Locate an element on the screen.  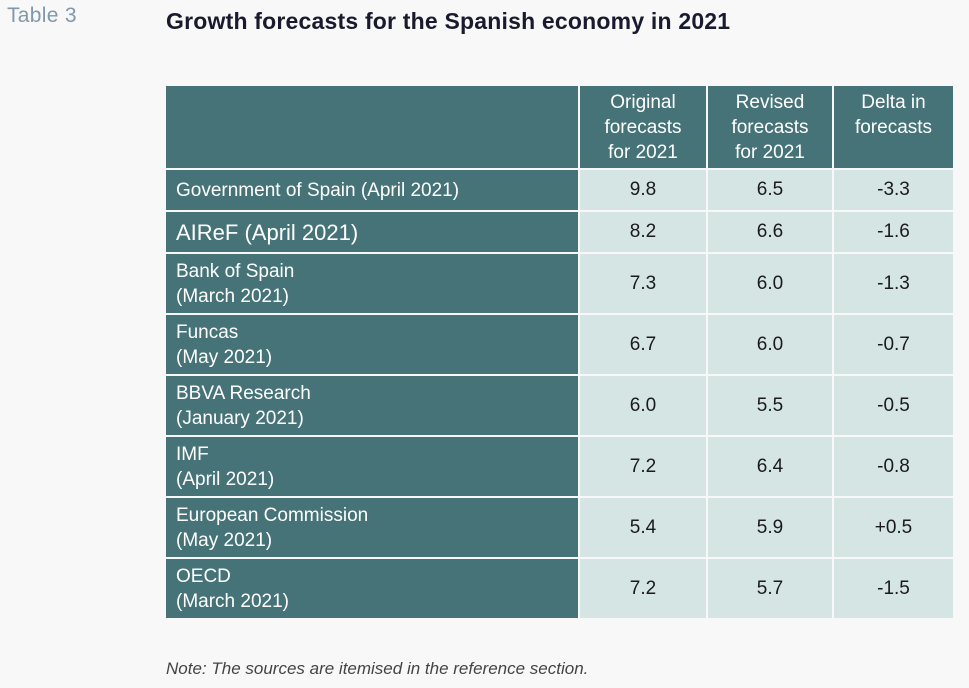
source-cell: BBVA Research (January 2021) is located at coordinates (372, 405).